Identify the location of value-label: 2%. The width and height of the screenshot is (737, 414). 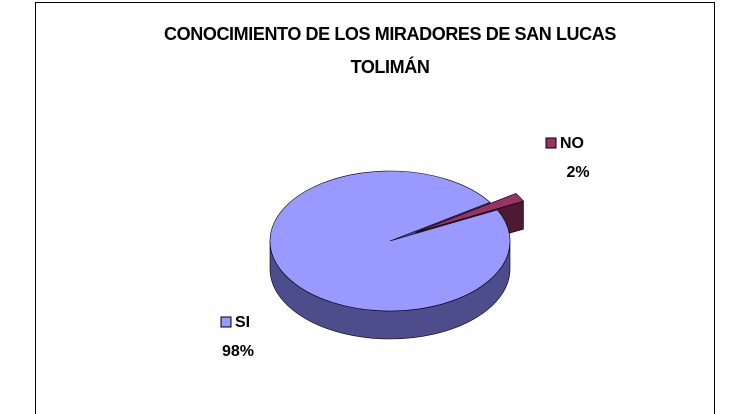
(577, 172).